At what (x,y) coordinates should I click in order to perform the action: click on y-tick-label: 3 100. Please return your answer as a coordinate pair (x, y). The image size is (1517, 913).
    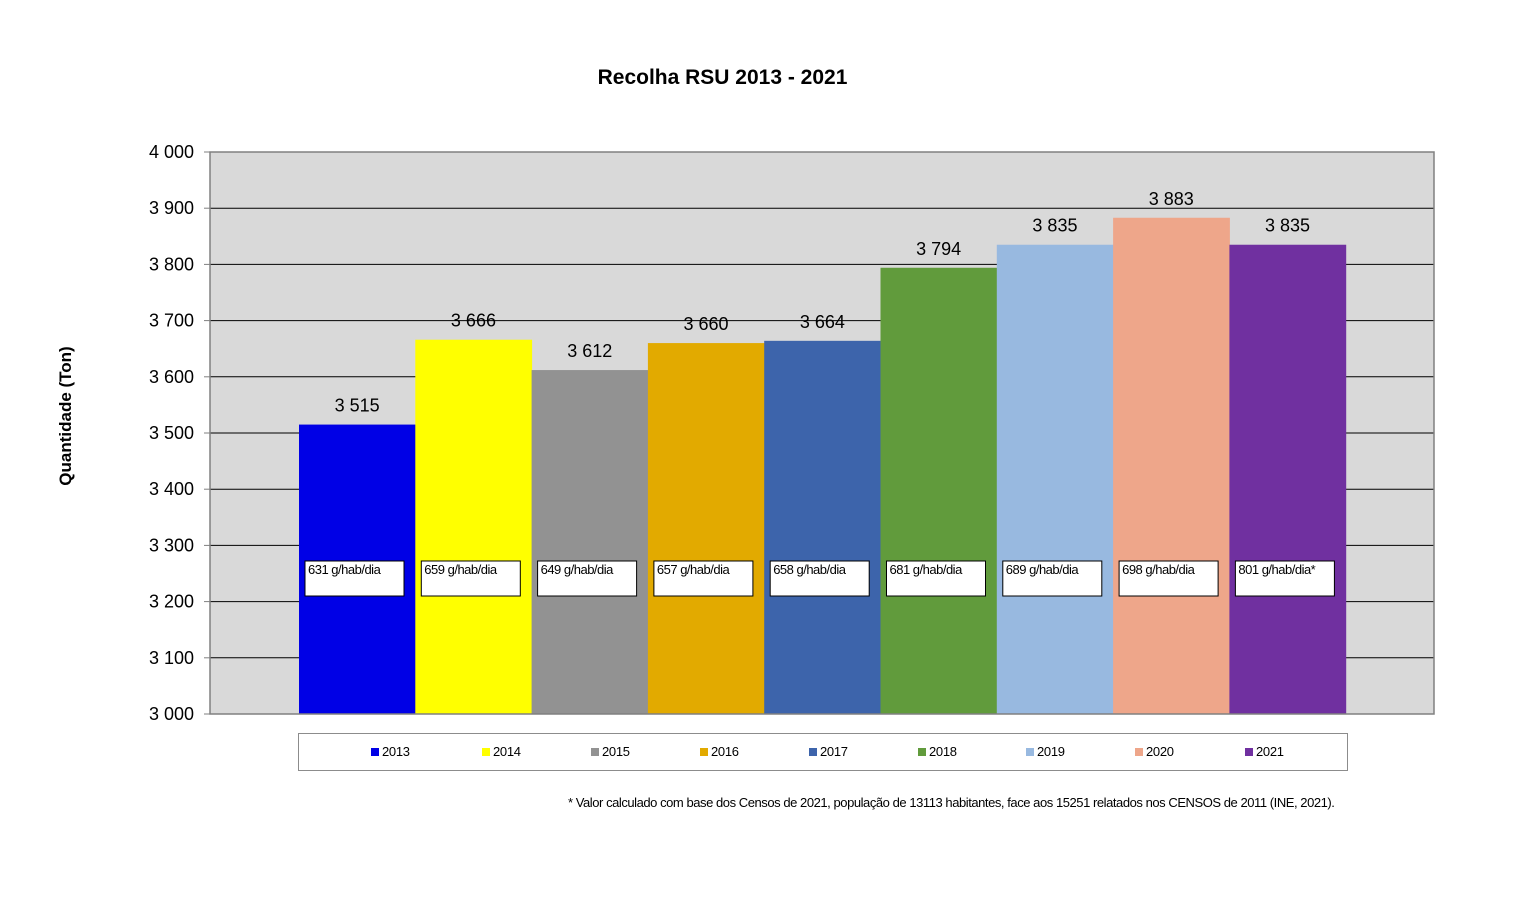
    Looking at the image, I should click on (171, 658).